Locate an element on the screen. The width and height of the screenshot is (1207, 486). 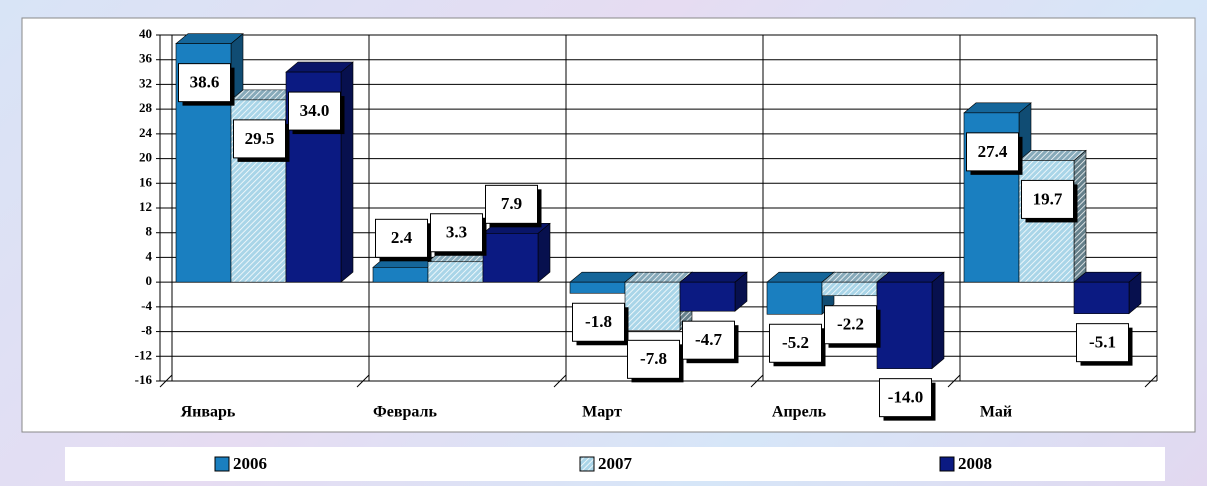
legend-panel is located at coordinates (615, 464).